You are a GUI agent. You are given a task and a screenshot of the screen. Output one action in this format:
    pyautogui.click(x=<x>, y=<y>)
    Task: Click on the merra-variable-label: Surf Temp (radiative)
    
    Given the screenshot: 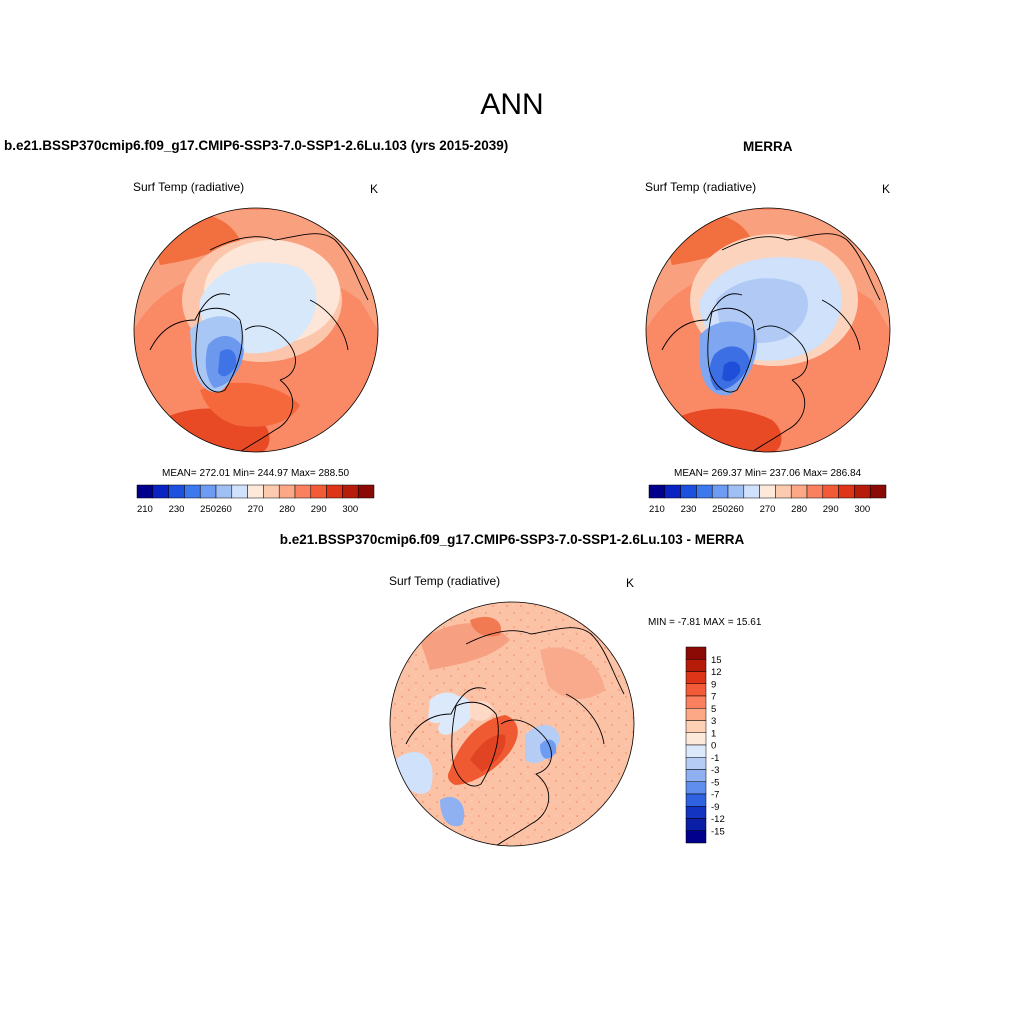 What is the action you would take?
    pyautogui.click(x=701, y=187)
    